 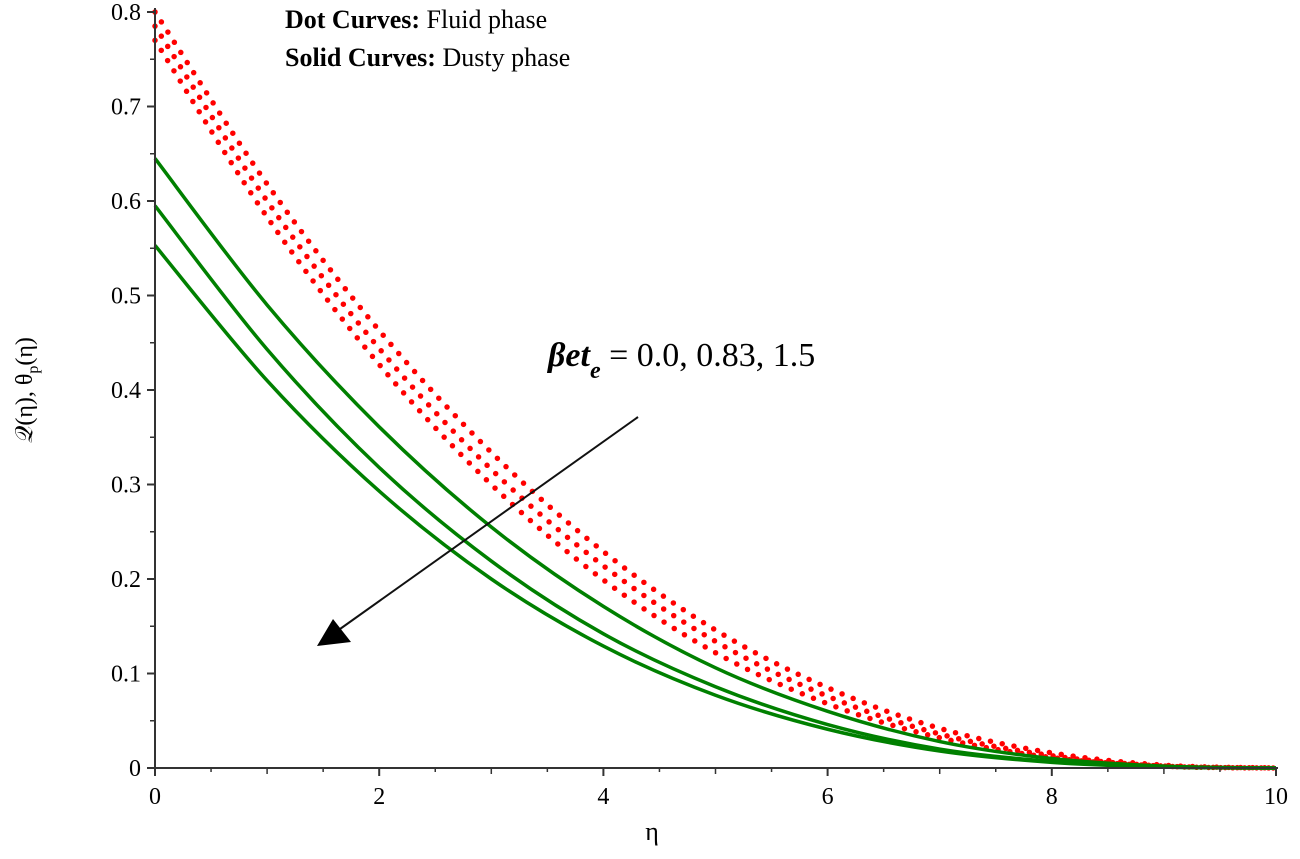 What do you see at coordinates (126, 580) in the screenshot?
I see `y-tick-label: 0.2` at bounding box center [126, 580].